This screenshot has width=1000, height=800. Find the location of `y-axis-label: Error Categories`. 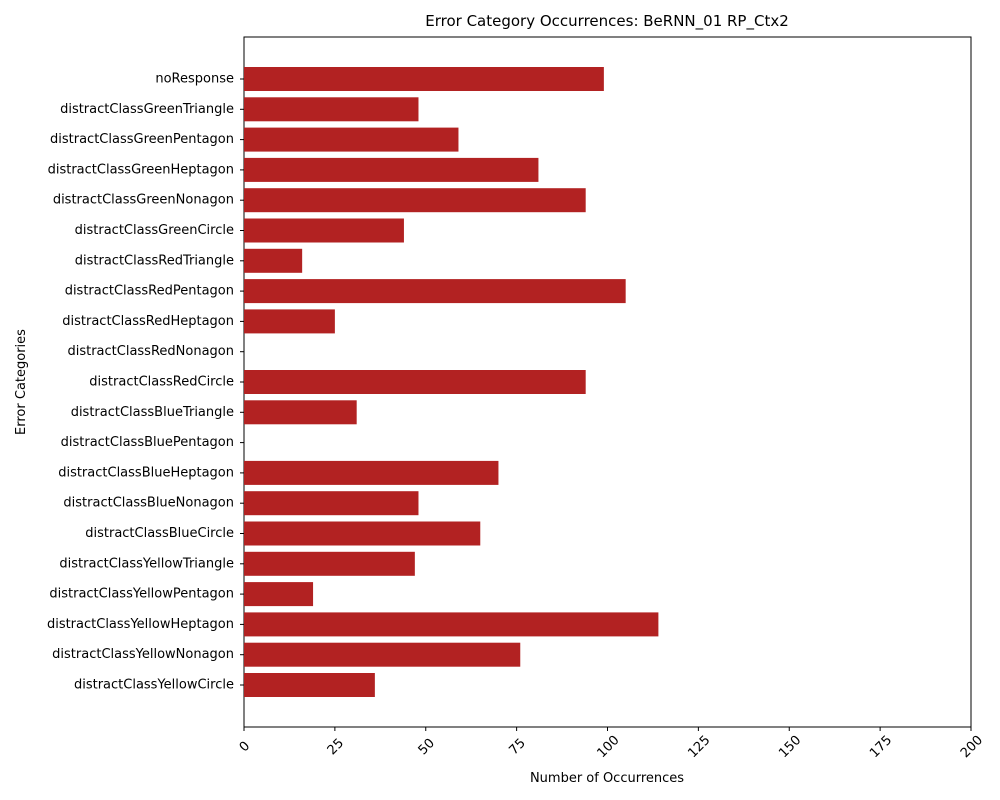

y-axis-label: Error Categories is located at coordinates (21, 382).